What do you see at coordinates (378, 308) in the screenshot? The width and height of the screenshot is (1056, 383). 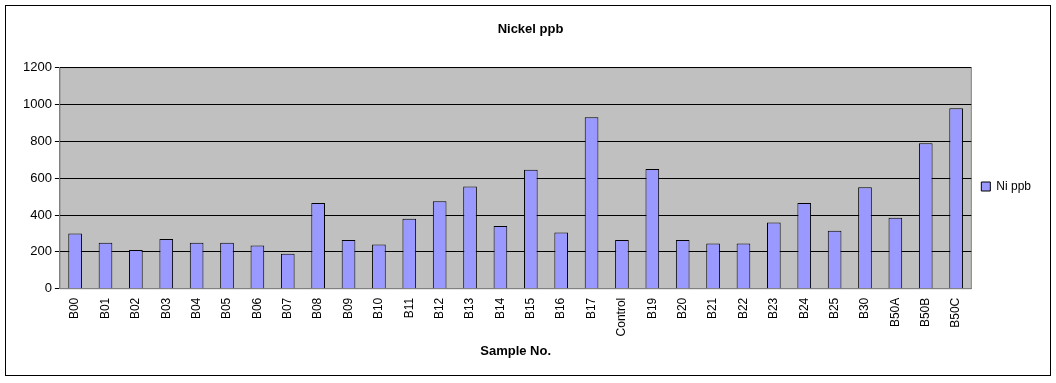 I see `x-tick-label: B10` at bounding box center [378, 308].